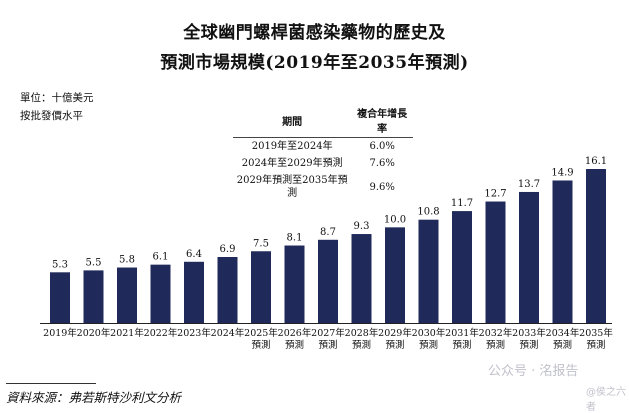 This screenshot has height=413, width=629. What do you see at coordinates (161, 257) in the screenshot?
I see `data-label: 6.1` at bounding box center [161, 257].